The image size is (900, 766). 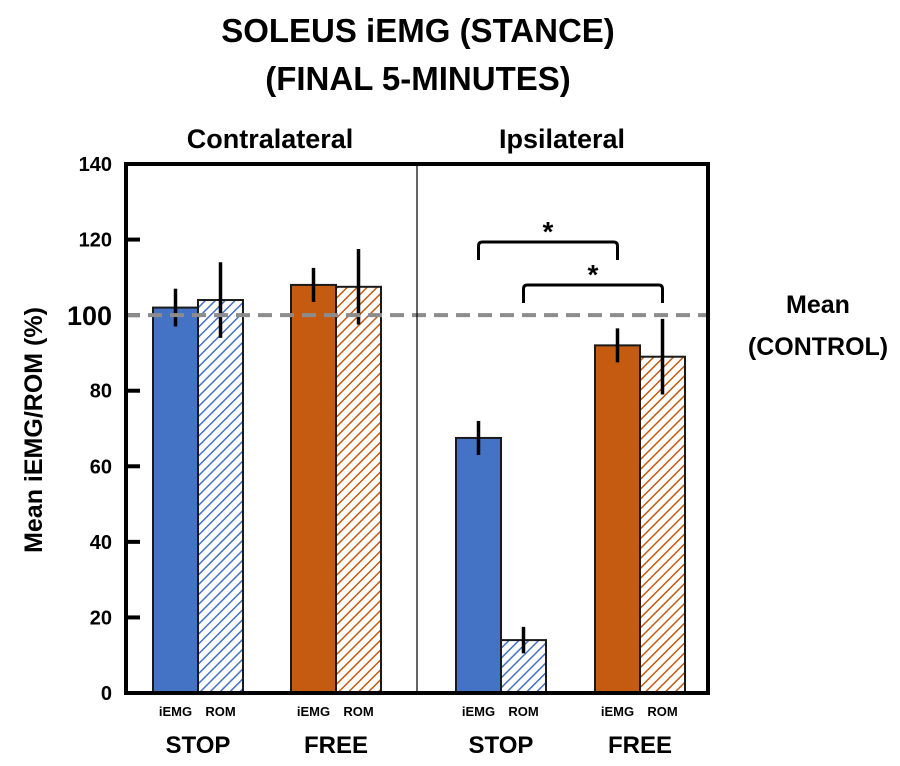 I want to click on y-axis-label: Mean iEMG/ROM (%), so click(x=34, y=430).